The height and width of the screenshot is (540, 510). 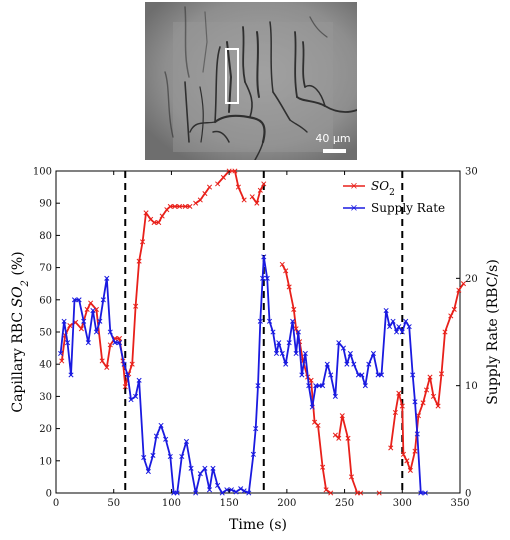 I want to click on x-tick-label: 0, so click(x=56, y=503).